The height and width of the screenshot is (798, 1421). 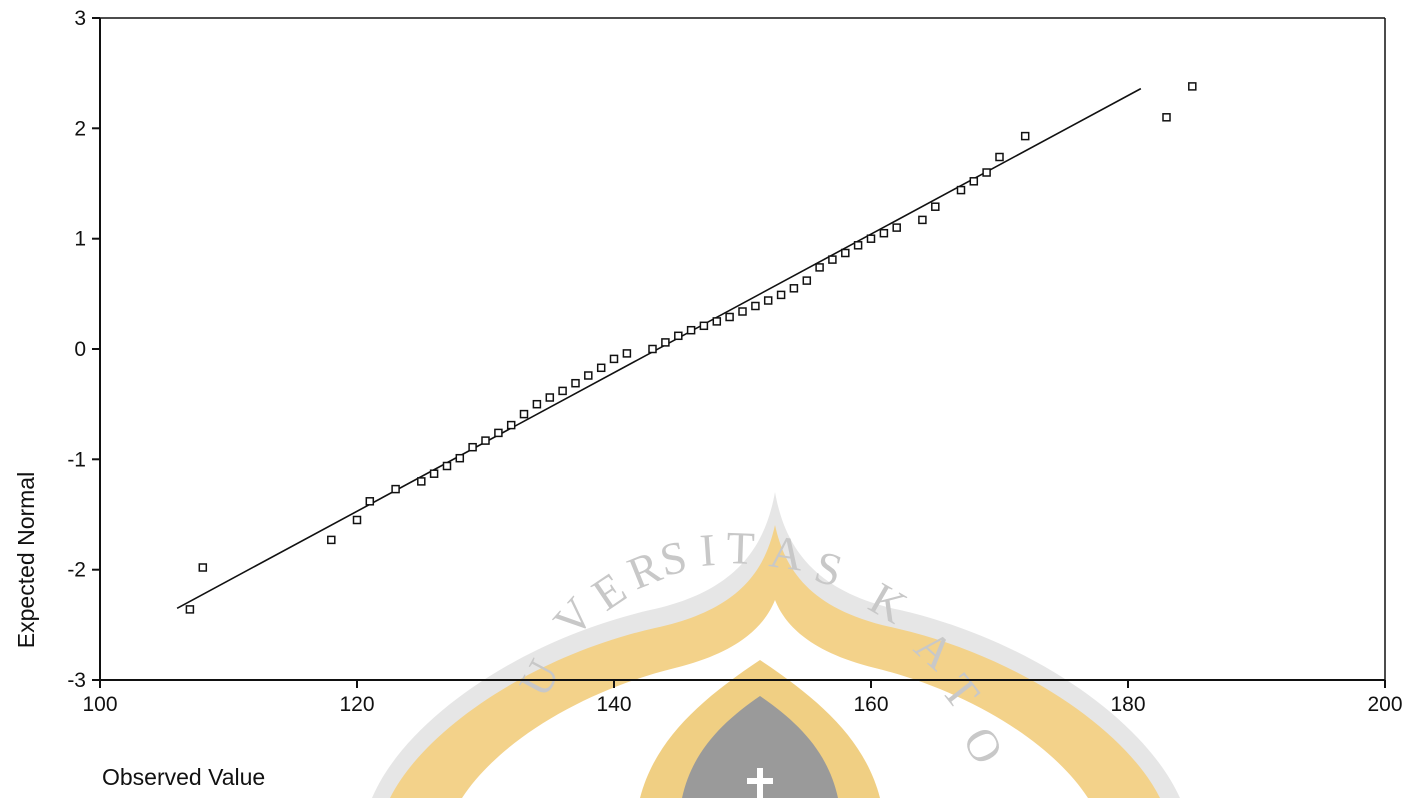 I want to click on y-tick-label: -1, so click(x=76, y=459).